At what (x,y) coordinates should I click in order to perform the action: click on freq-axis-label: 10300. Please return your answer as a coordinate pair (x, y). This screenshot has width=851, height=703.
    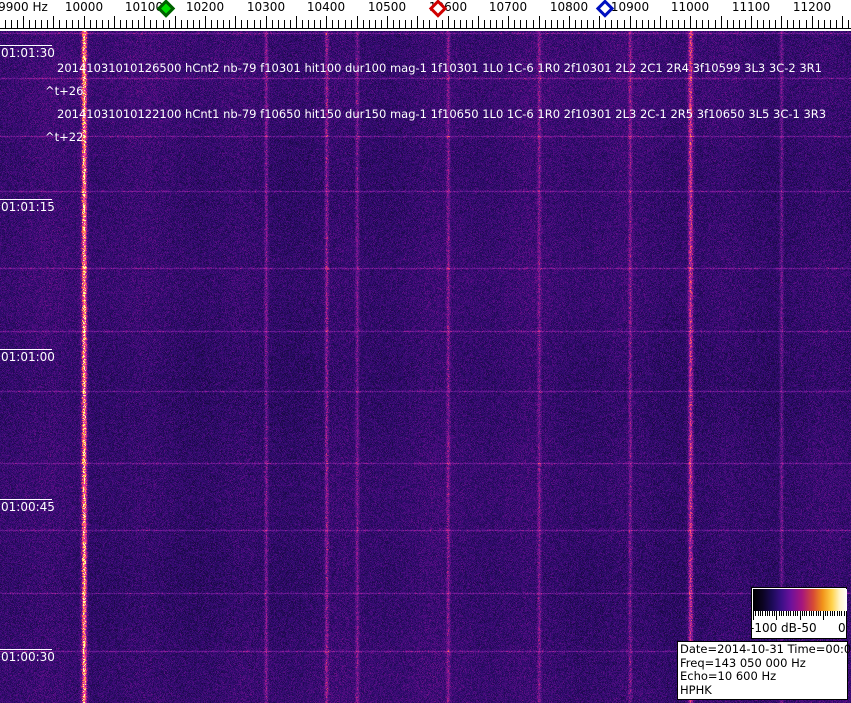
    Looking at the image, I should click on (266, 7).